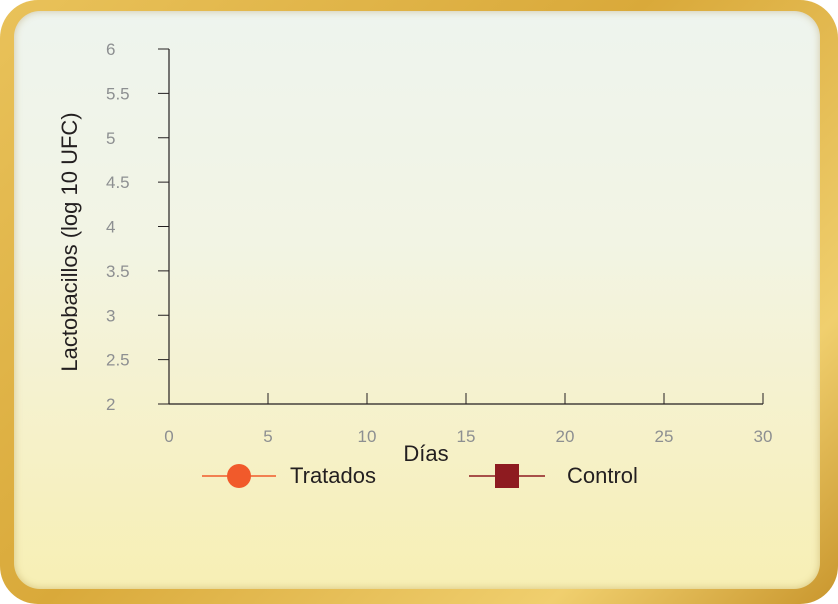  Describe the element at coordinates (602, 475) in the screenshot. I see `legend-control-label: Control` at that location.